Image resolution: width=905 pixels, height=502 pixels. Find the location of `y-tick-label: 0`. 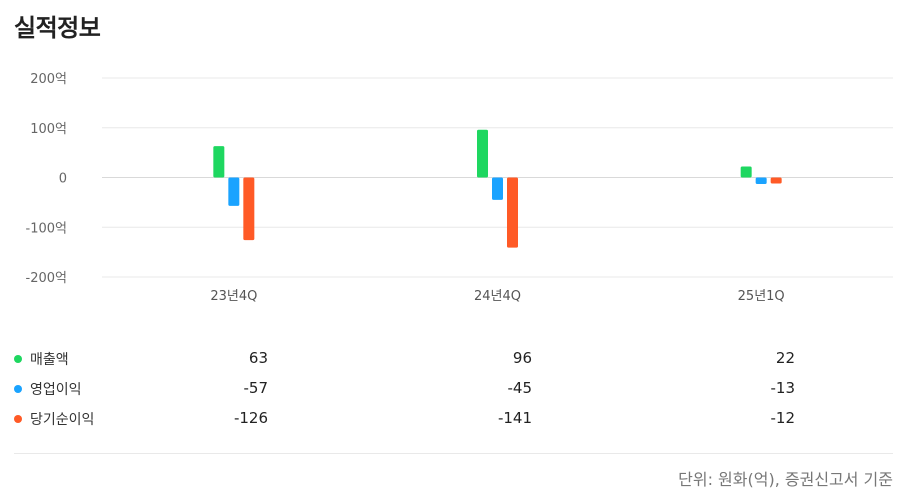

y-tick-label: 0 is located at coordinates (63, 179).